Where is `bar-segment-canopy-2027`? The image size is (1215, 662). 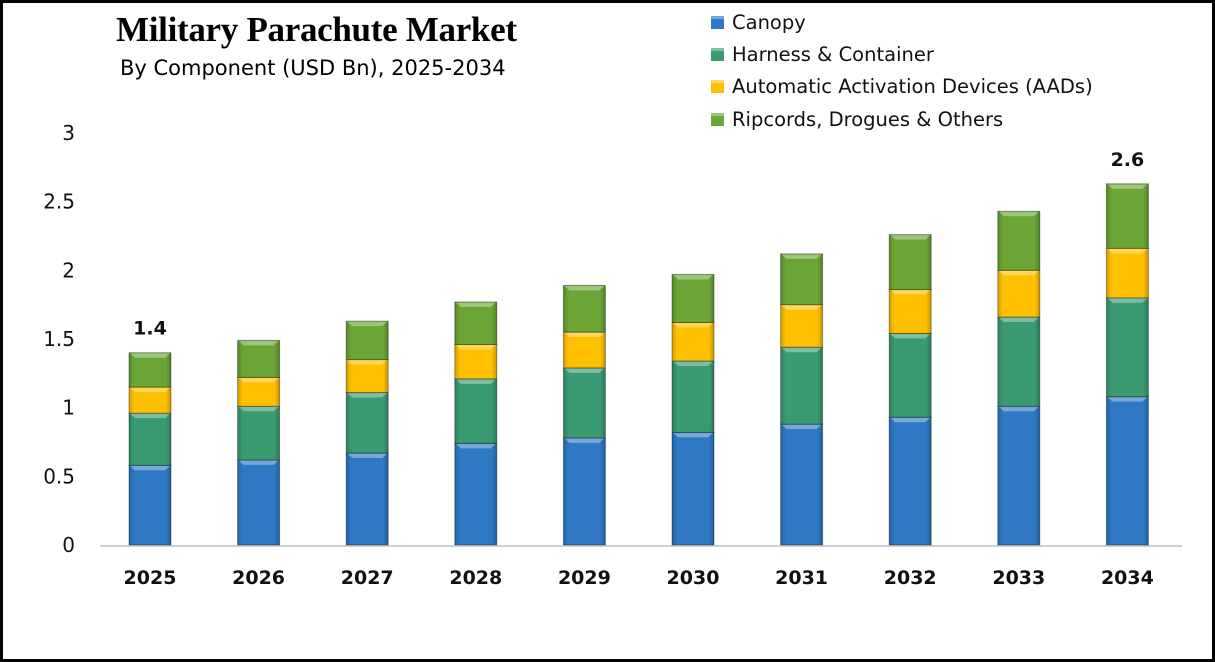 bar-segment-canopy-2027 is located at coordinates (367, 499).